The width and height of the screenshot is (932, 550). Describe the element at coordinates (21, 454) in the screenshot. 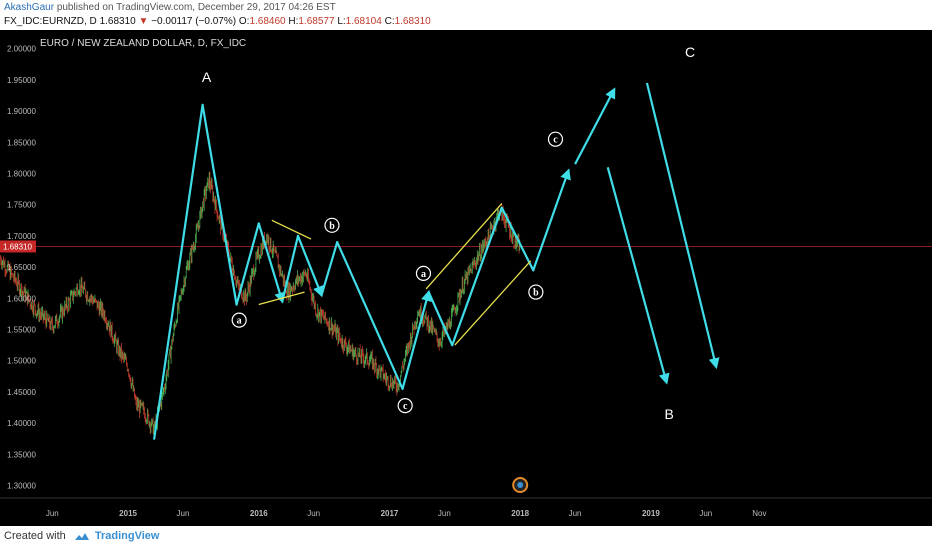

I see `y-tick-label: 1.35000` at that location.